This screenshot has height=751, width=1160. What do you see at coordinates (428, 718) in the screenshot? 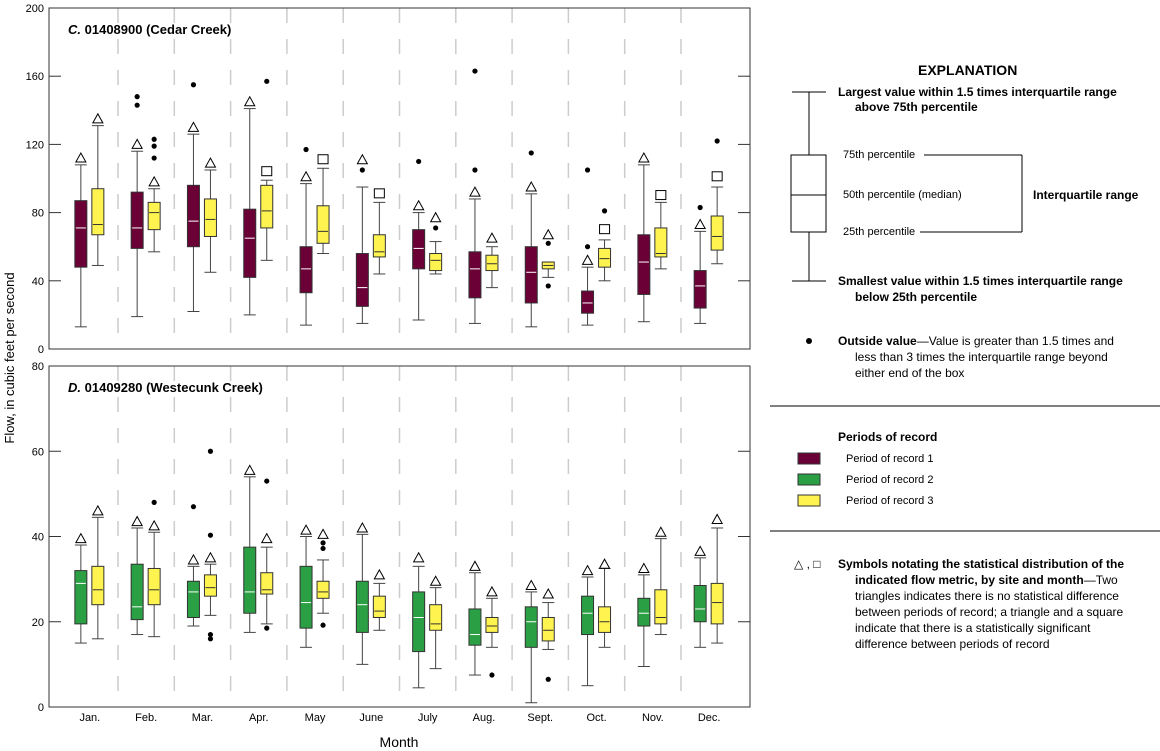
I see `x-tick-label: July` at bounding box center [428, 718].